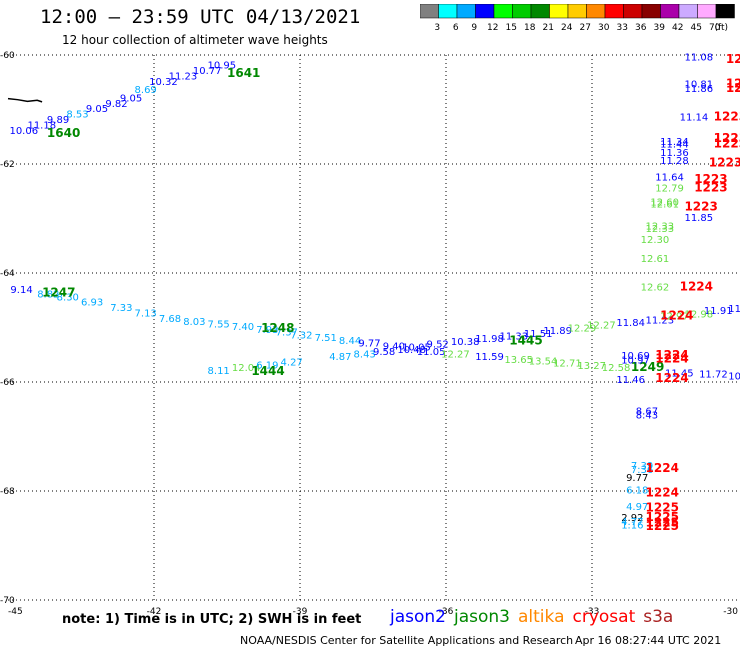 This screenshot has width=740, height=650. Describe the element at coordinates (632, 526) in the screenshot. I see `swh-label: 1.16` at that location.